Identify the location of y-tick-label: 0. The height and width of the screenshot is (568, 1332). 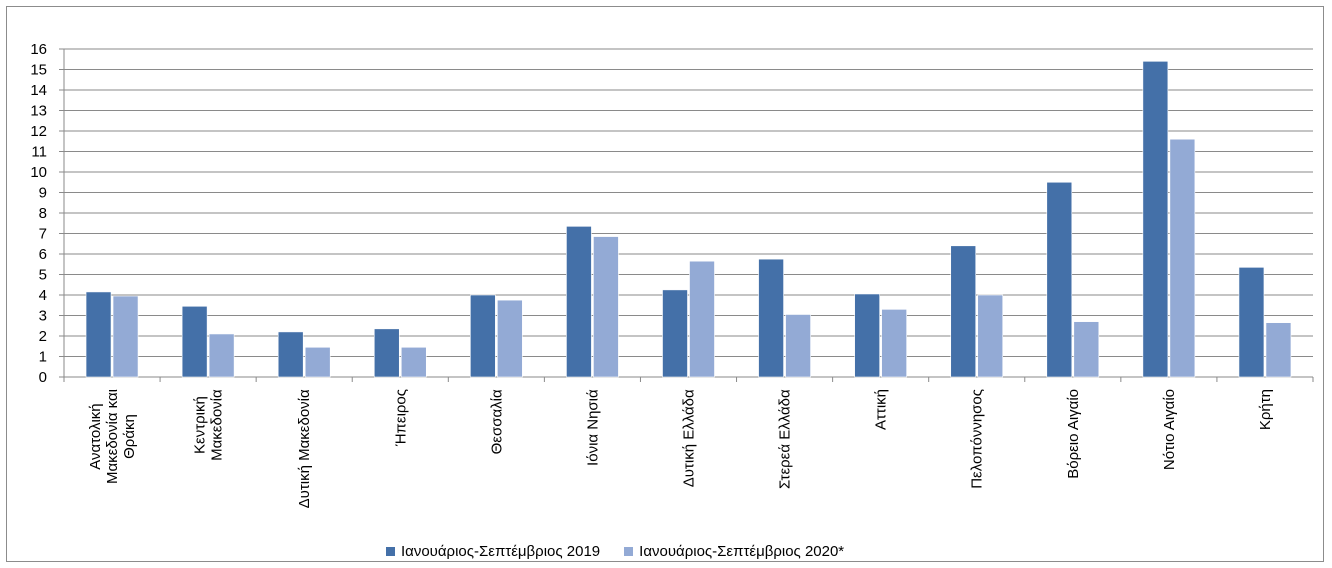
(43, 377).